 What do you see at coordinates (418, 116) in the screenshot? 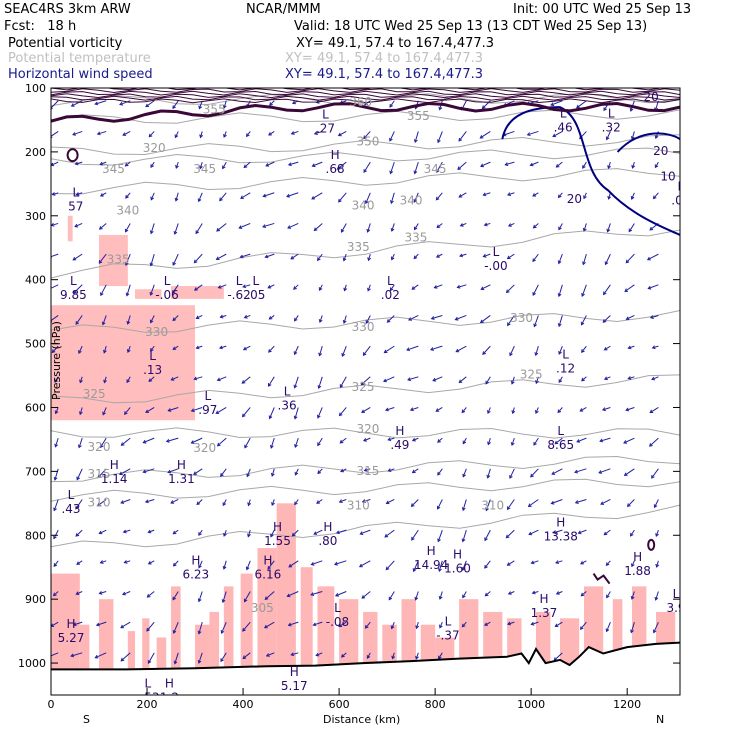
I see `isentrope-label: 355` at bounding box center [418, 116].